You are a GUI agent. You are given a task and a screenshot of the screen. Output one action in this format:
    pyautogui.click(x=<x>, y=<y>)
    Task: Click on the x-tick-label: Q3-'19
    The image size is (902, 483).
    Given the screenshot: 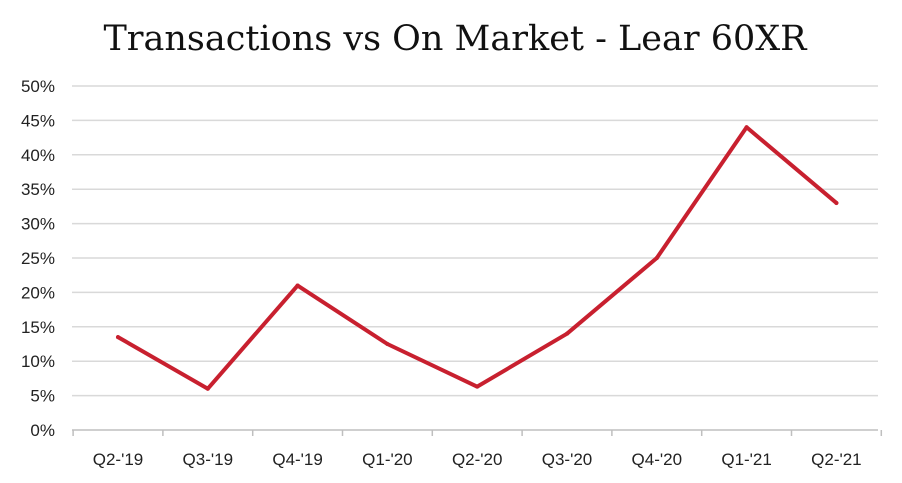 What is the action you would take?
    pyautogui.click(x=208, y=459)
    